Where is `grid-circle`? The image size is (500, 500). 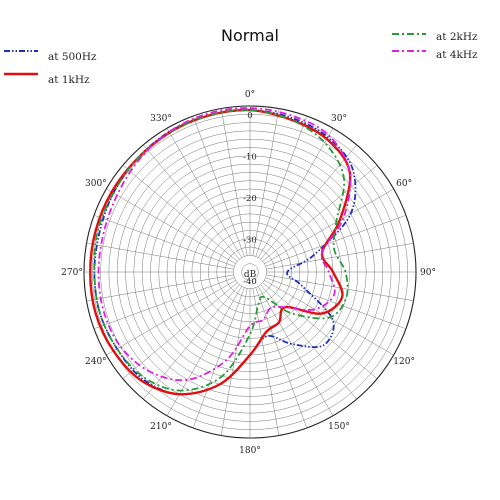 grid-circle is located at coordinates (250, 272).